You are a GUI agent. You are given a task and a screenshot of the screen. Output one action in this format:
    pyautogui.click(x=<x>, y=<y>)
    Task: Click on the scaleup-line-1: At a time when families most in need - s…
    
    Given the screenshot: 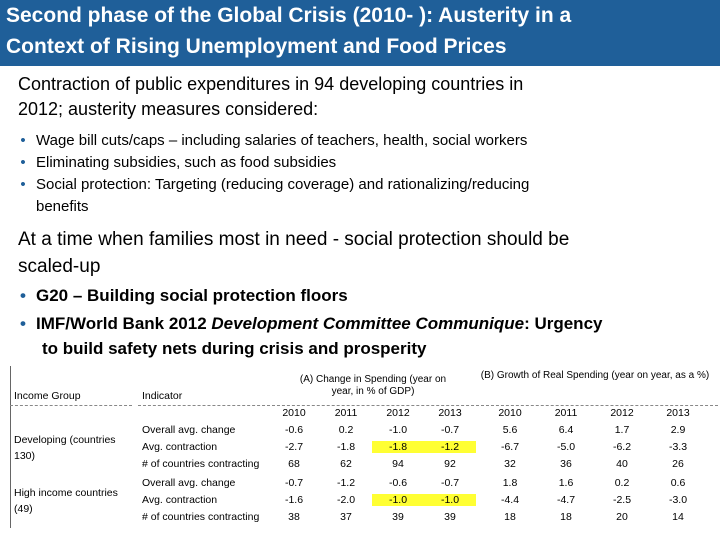 What is the action you would take?
    pyautogui.click(x=294, y=239)
    